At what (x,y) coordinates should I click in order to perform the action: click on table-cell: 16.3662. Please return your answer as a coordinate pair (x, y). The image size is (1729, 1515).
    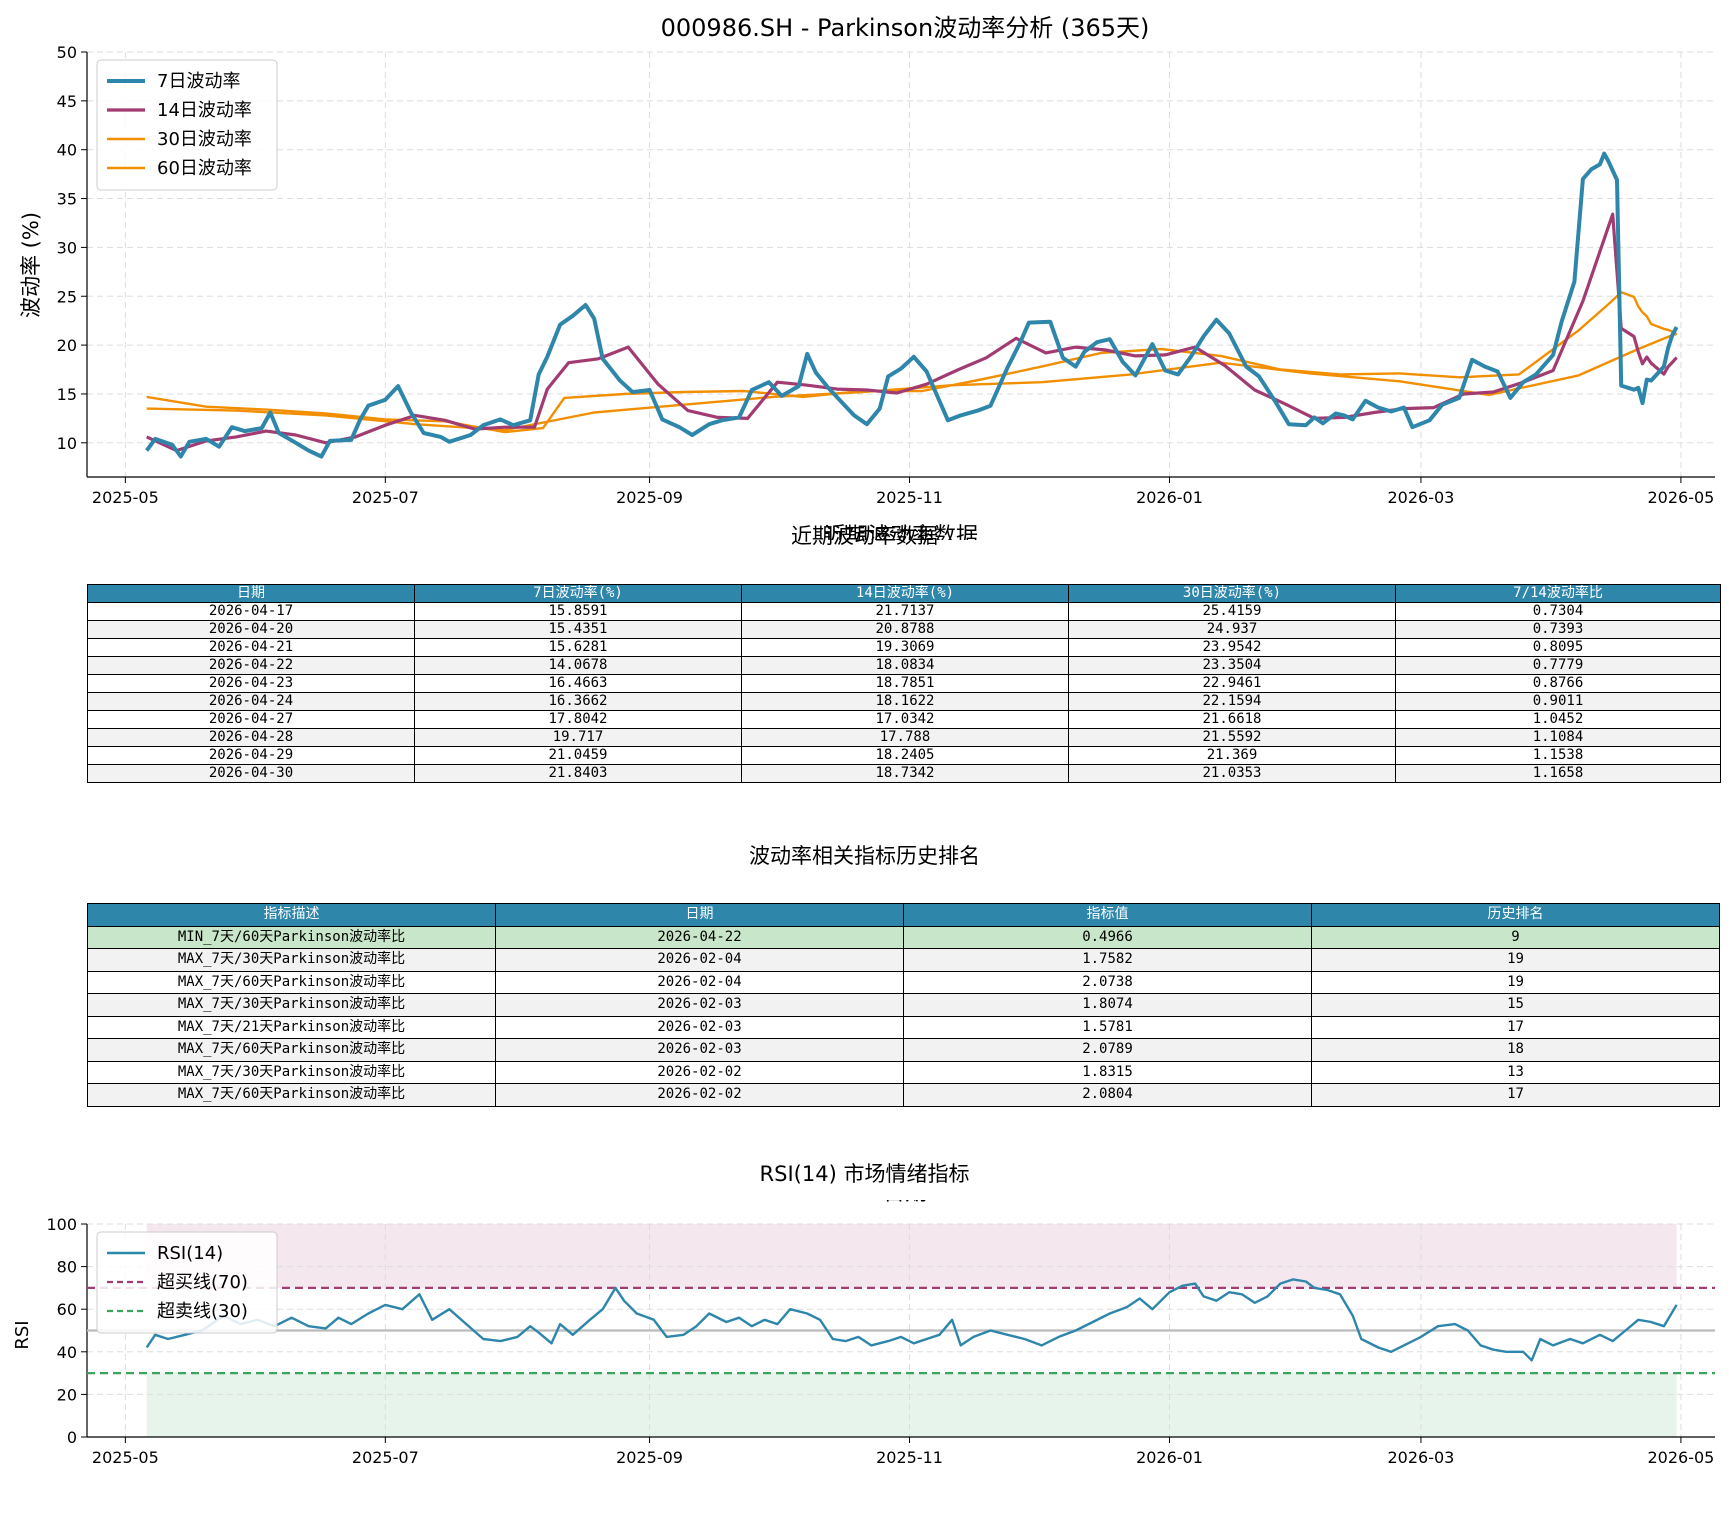
    Looking at the image, I should click on (578, 701).